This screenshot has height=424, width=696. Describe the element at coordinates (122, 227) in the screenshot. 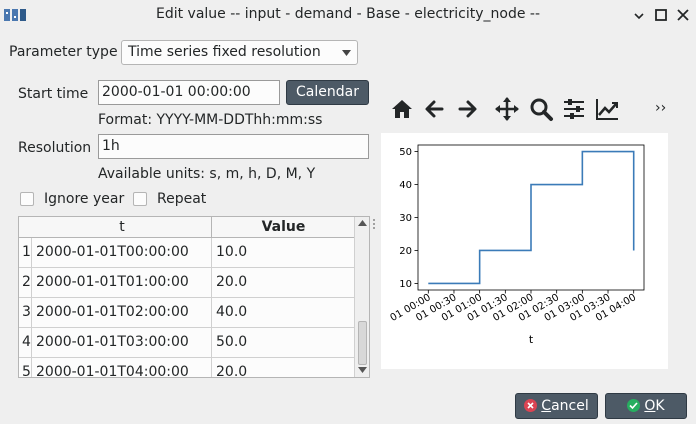

I see `column-header-t: t` at that location.